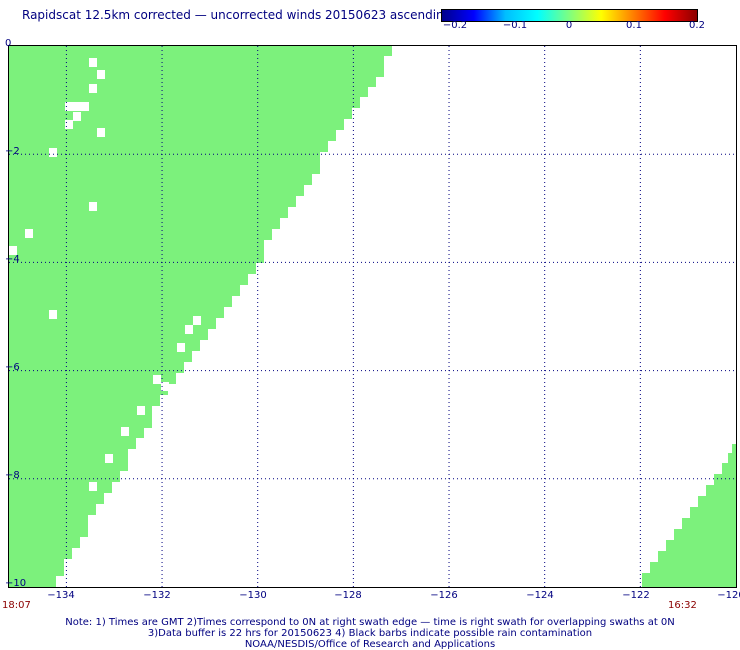 Image resolution: width=740 pixels, height=650 pixels. What do you see at coordinates (16, 605) in the screenshot?
I see `swath-time-left: 18:07` at bounding box center [16, 605].